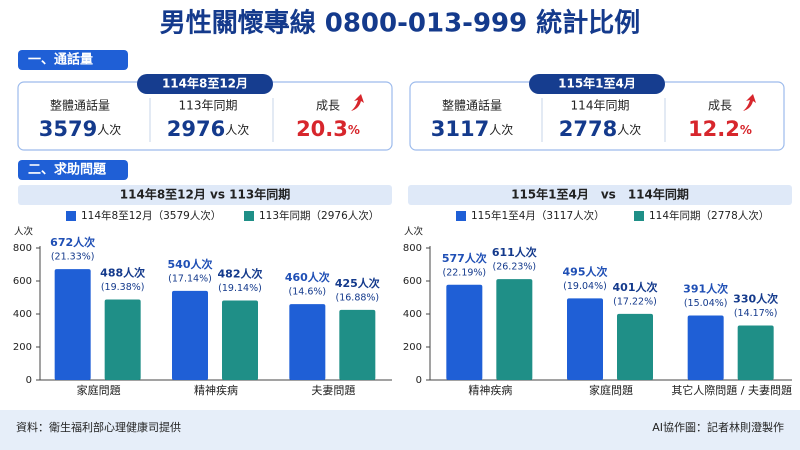 The height and width of the screenshot is (450, 800). Describe the element at coordinates (98, 427) in the screenshot. I see `footer-source: 資料：衛生福利部心理健康司提供` at that location.